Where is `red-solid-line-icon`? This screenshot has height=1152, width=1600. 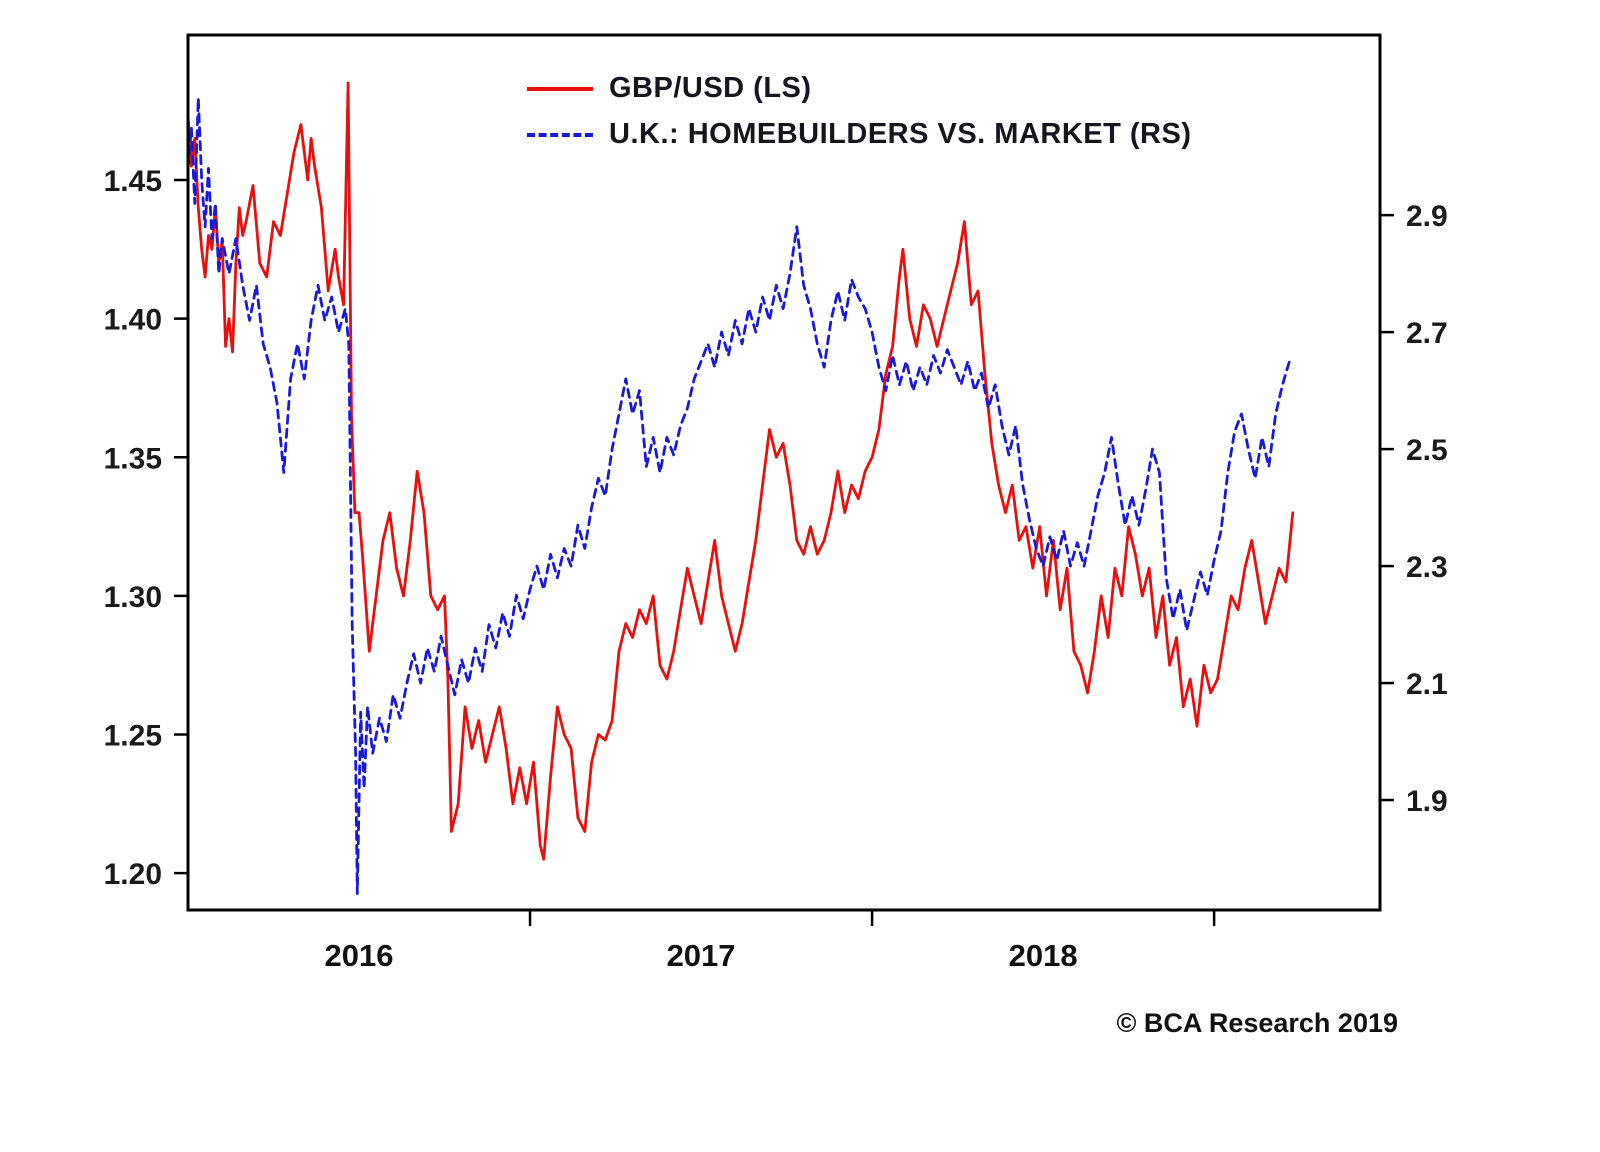 red-solid-line-icon is located at coordinates (560, 88).